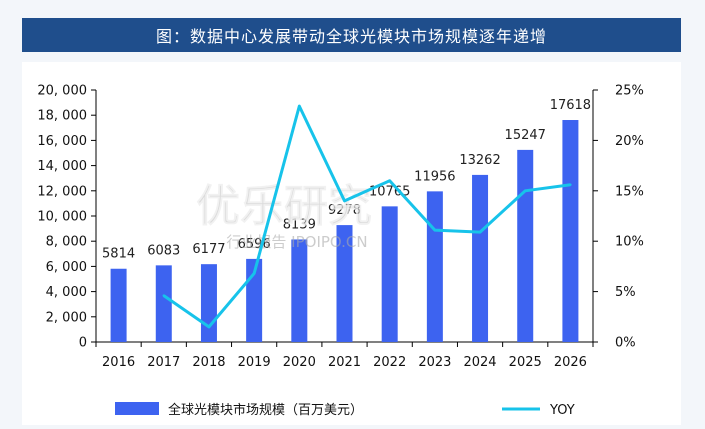 The image size is (705, 429). I want to click on left-y-tick-label: 16, 000, so click(62, 141).